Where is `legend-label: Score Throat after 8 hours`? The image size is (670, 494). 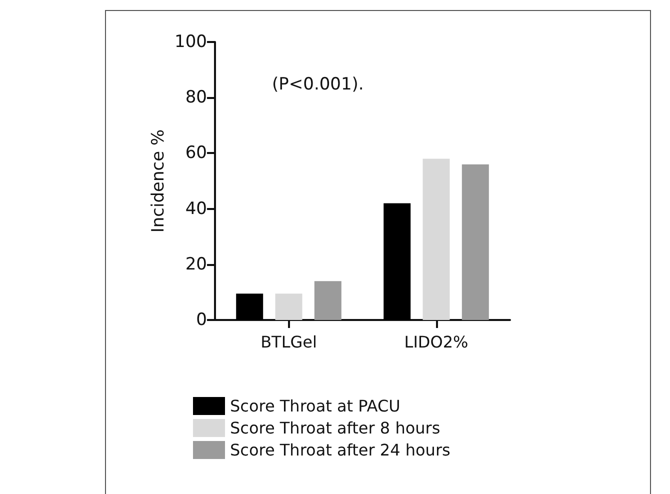
legend-label: Score Throat after 8 hours is located at coordinates (335, 428).